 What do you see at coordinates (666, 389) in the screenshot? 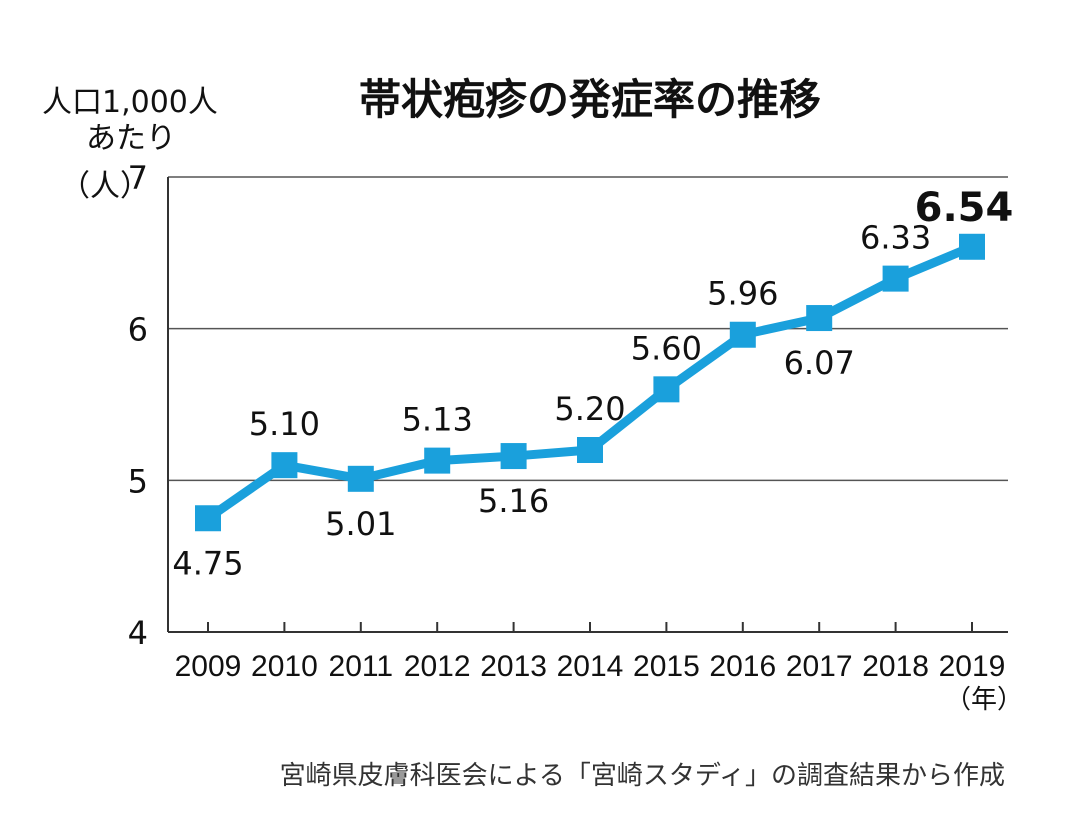
I see `data-point-2015` at bounding box center [666, 389].